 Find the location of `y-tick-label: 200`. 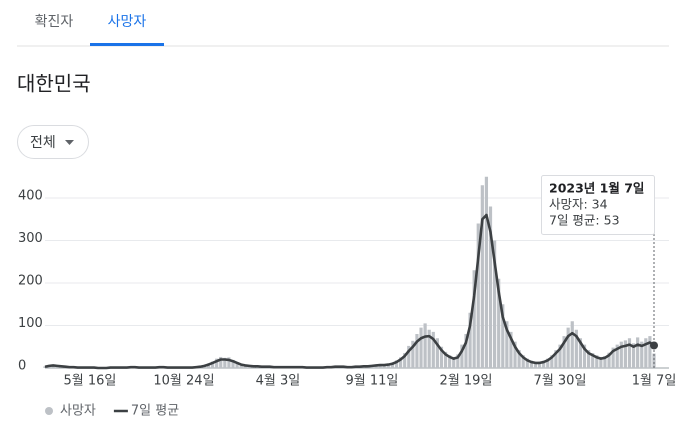

y-tick-label: 200 is located at coordinates (30, 281).